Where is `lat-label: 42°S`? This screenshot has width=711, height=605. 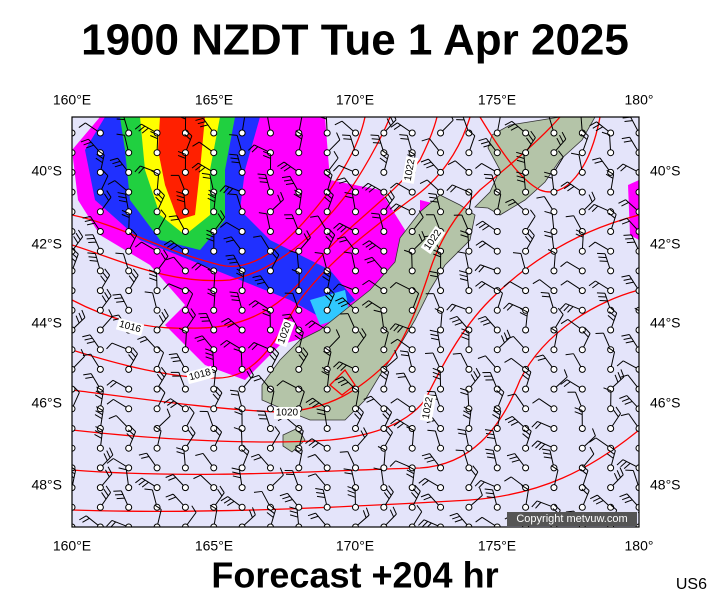
lat-label: 42°S is located at coordinates (46, 244).